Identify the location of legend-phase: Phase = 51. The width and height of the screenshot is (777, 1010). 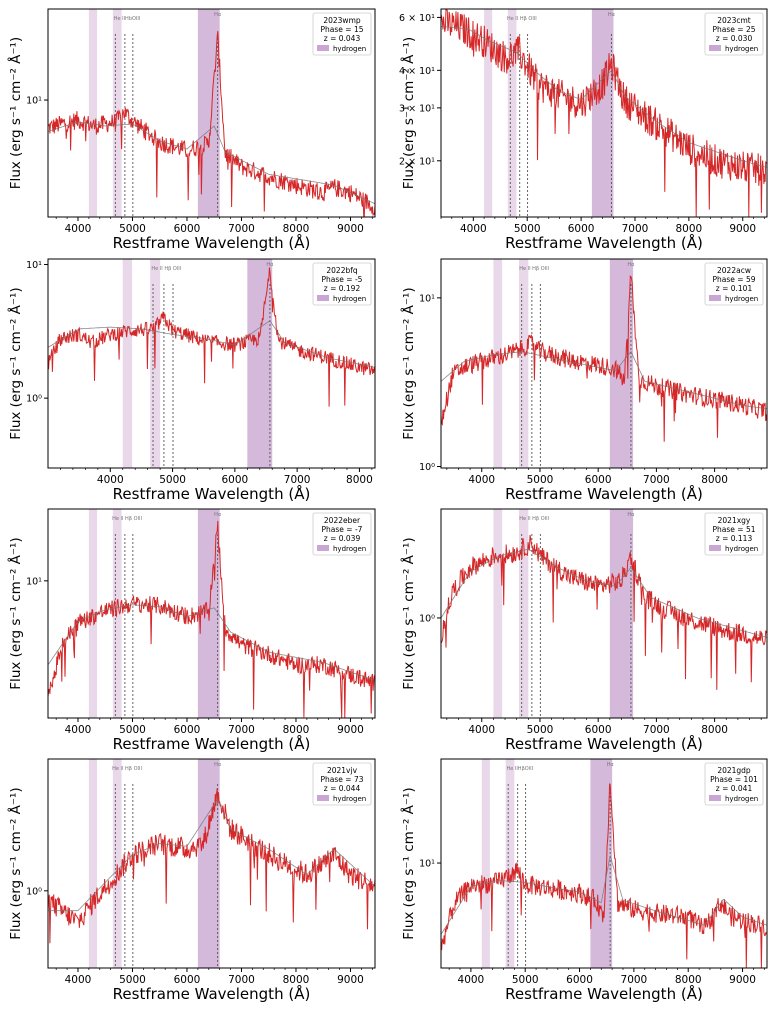
(734, 529).